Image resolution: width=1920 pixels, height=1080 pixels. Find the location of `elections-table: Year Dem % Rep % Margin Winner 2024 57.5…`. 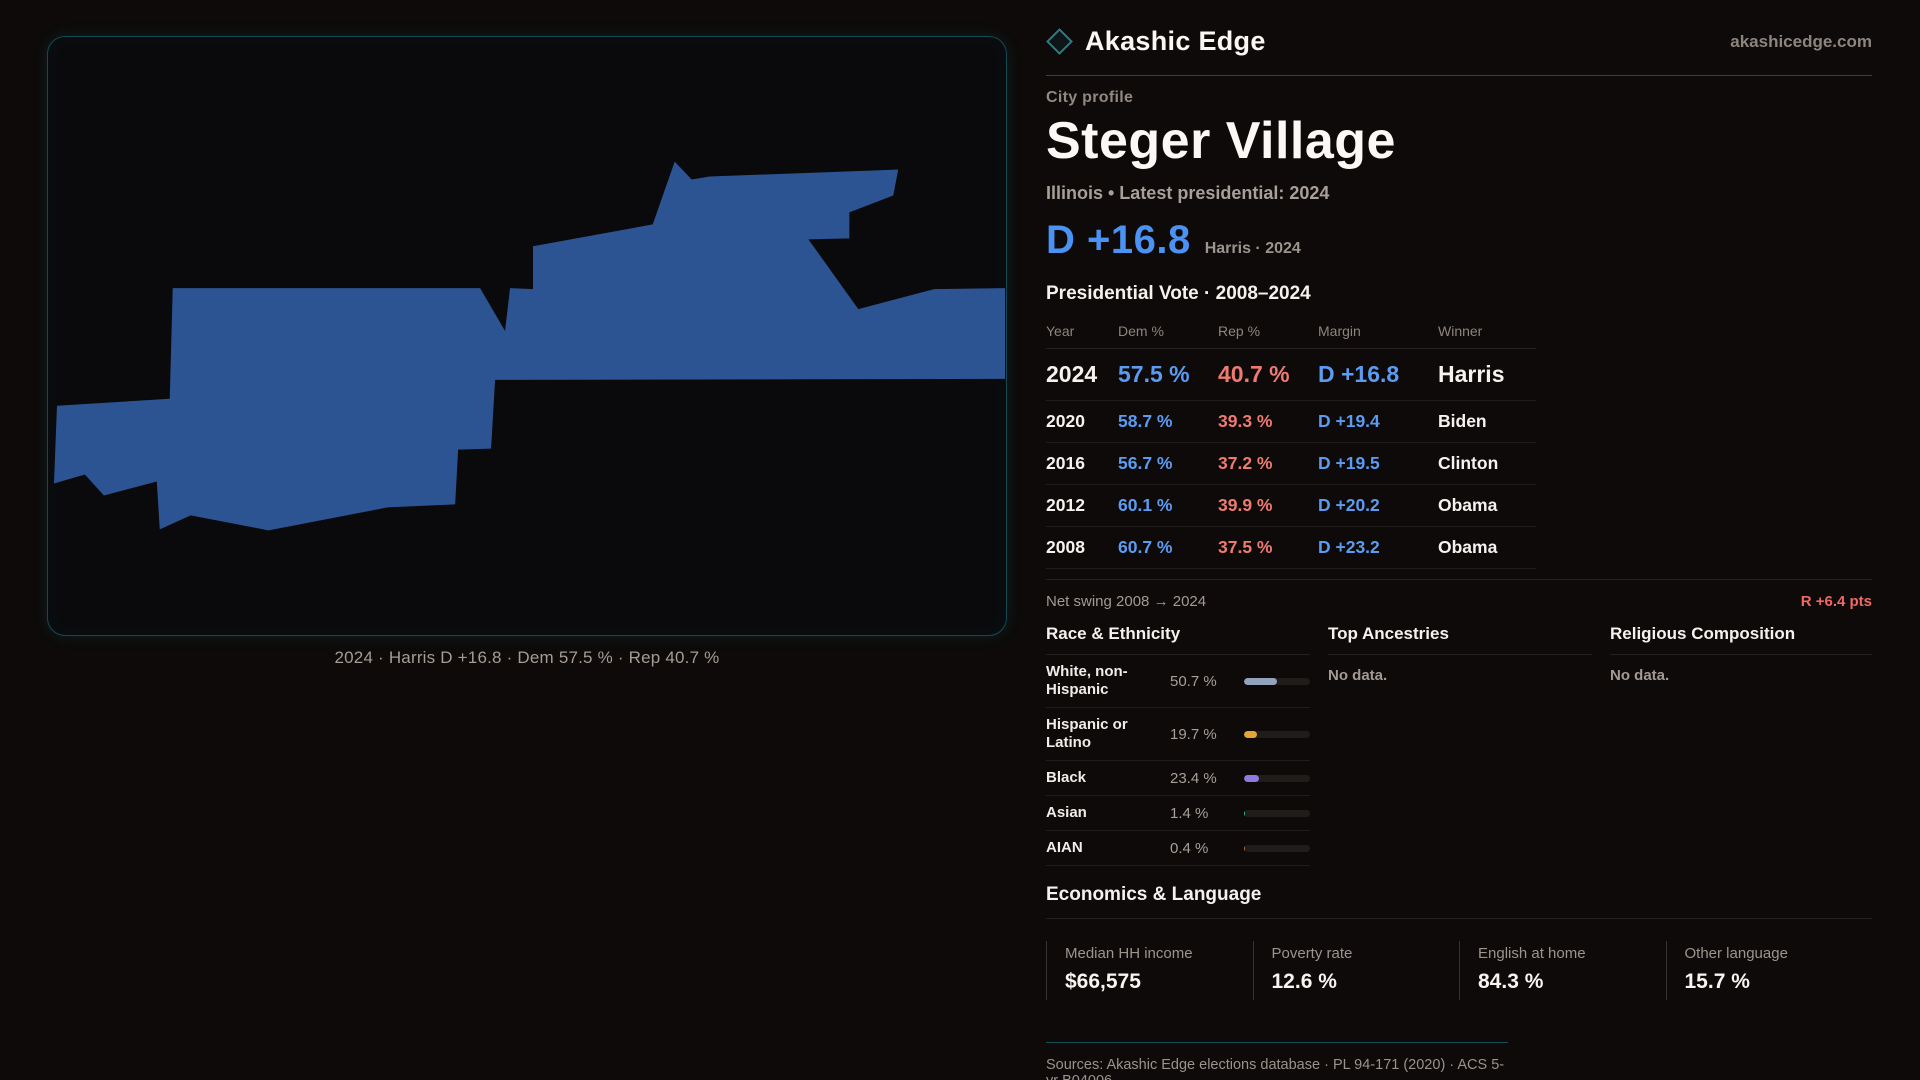

elections-table: Year Dem % Rep % Margin Winner 2024 57.5… is located at coordinates (1291, 443).